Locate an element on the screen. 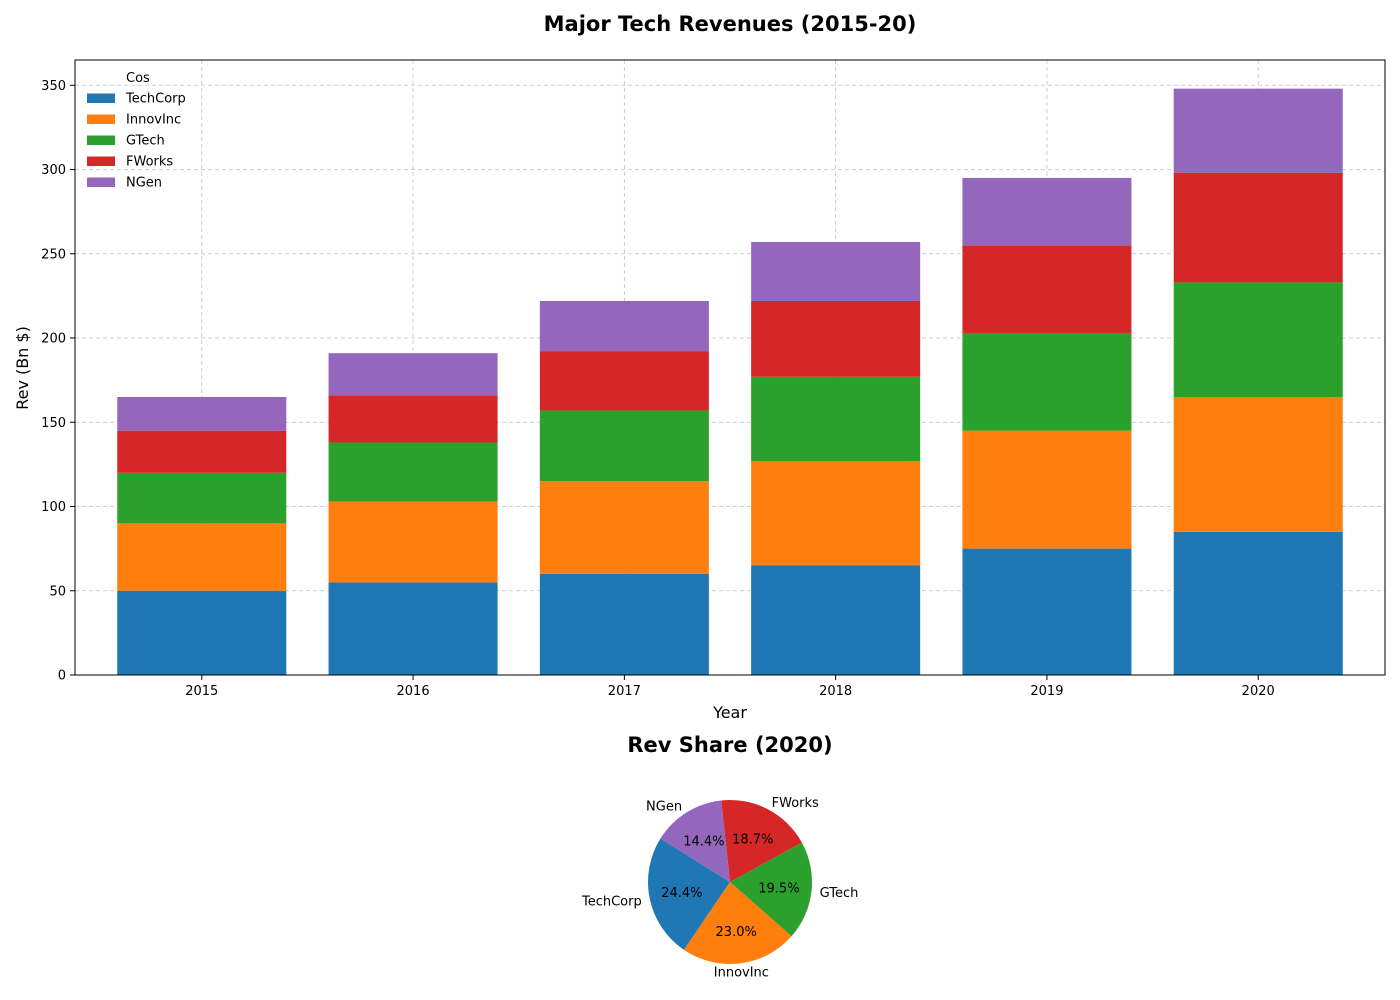 The height and width of the screenshot is (1000, 1400). y-tick-label: 50 is located at coordinates (57, 591).